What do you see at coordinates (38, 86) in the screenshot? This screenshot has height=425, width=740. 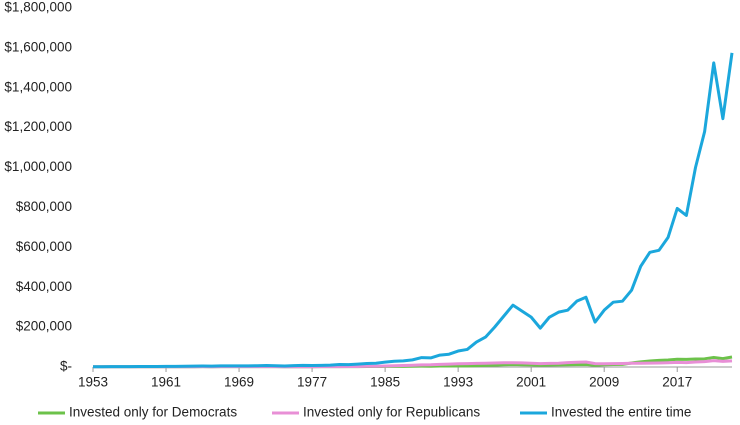 I see `y-tick-label: $1,400,000` at bounding box center [38, 86].